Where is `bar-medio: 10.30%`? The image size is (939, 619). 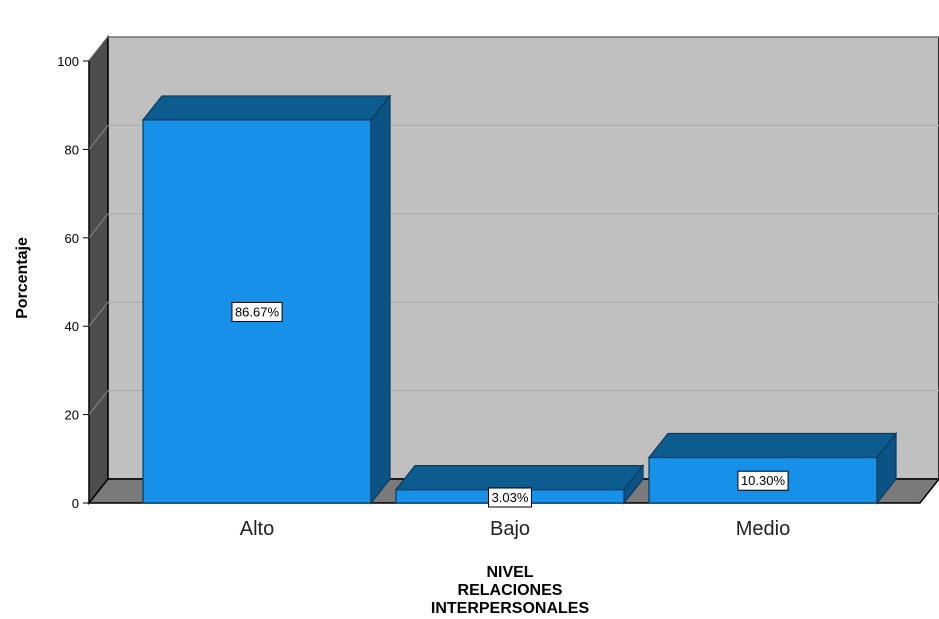 bar-medio: 10.30% is located at coordinates (772, 468).